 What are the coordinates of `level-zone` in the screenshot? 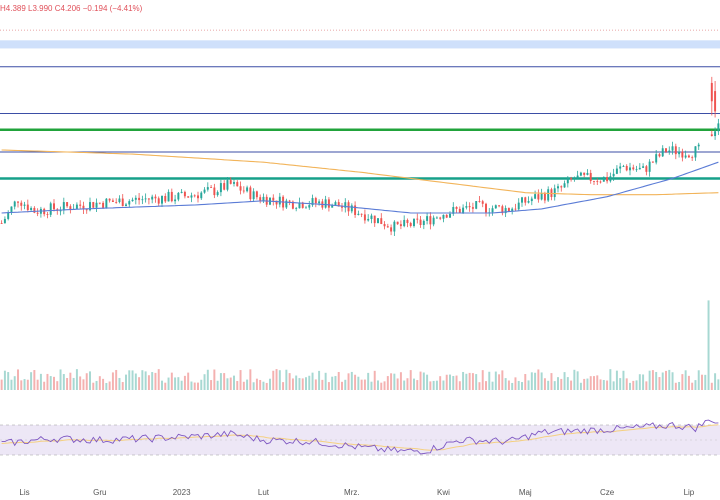 It's located at (360, 44).